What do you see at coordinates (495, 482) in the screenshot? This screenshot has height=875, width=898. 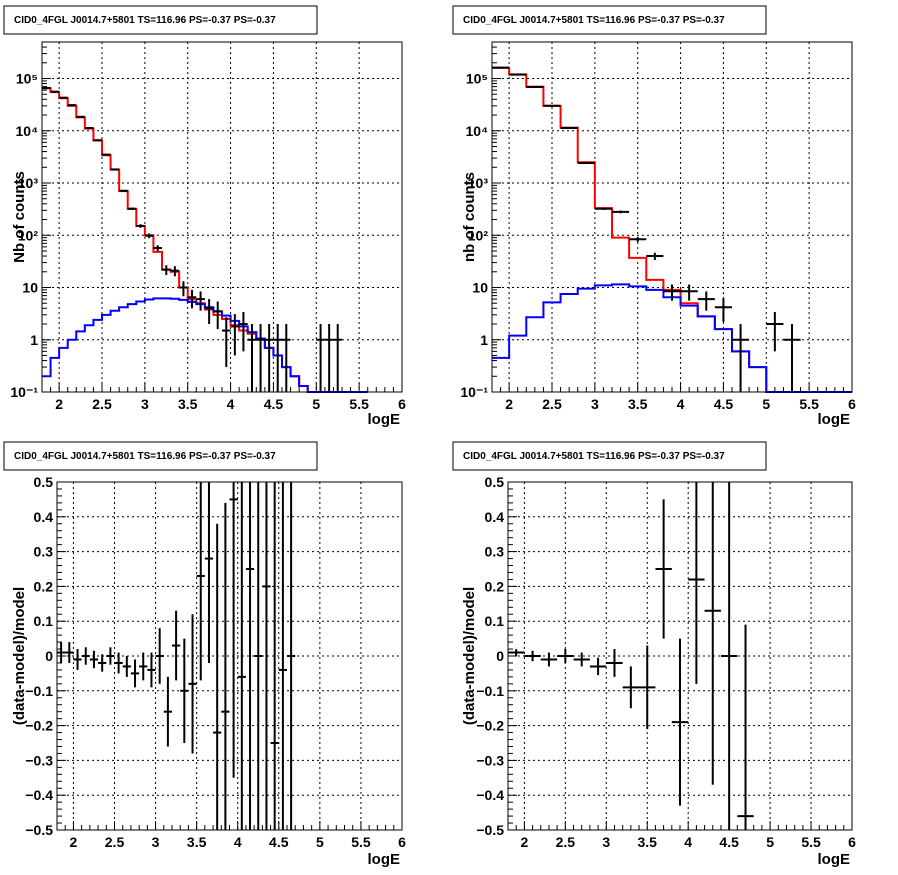 I see `y-tick-label: 0.5` at bounding box center [495, 482].